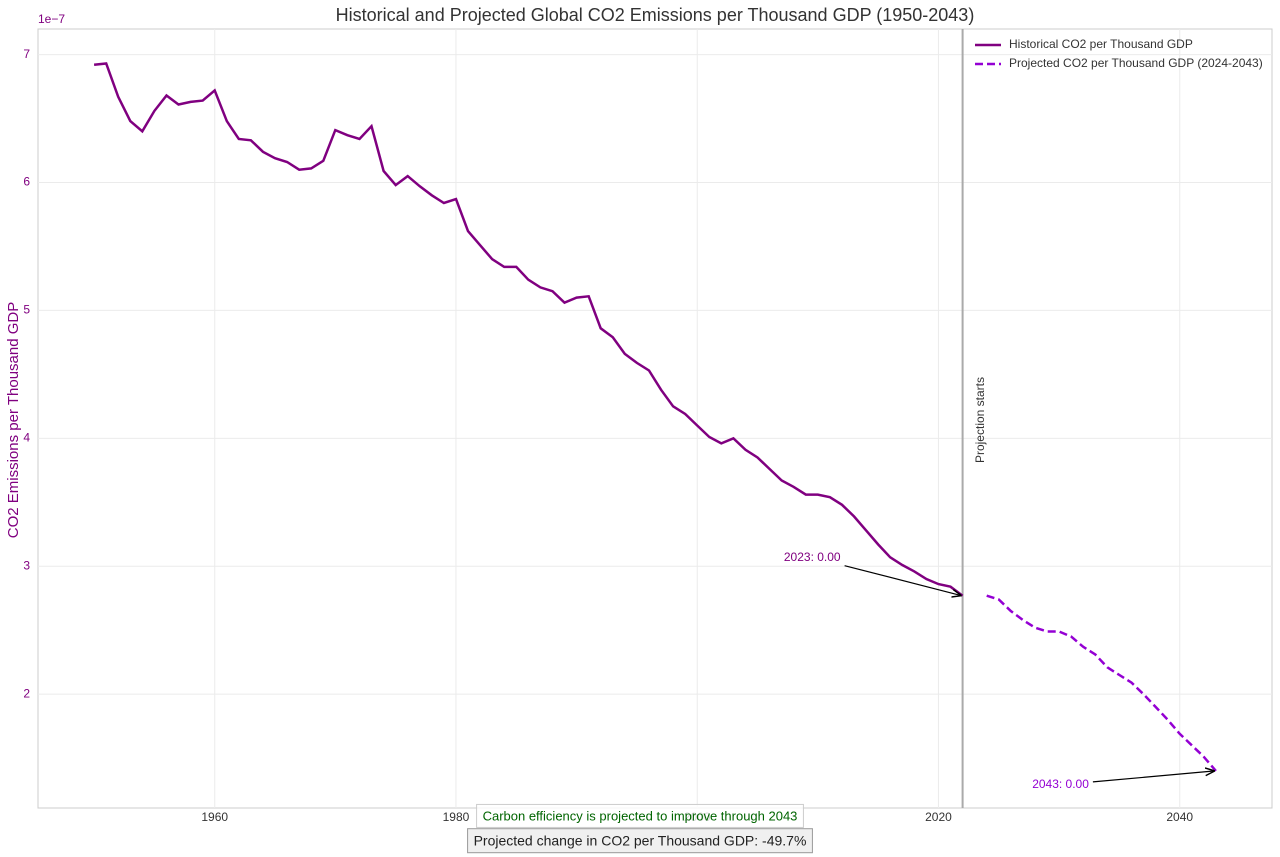 This screenshot has height=857, width=1280. I want to click on projection-label: Projection starts, so click(980, 420).